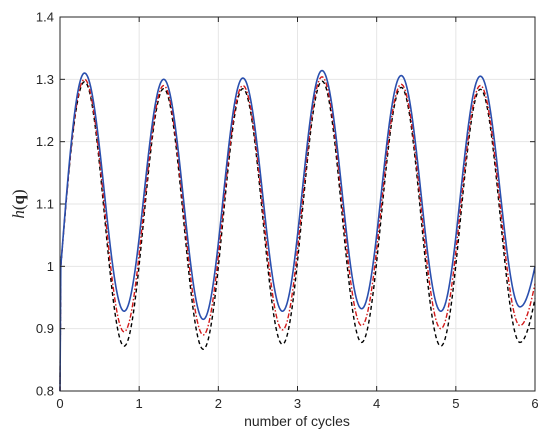 The height and width of the screenshot is (441, 550). I want to click on y-tick-label: 1.1, so click(45, 204).